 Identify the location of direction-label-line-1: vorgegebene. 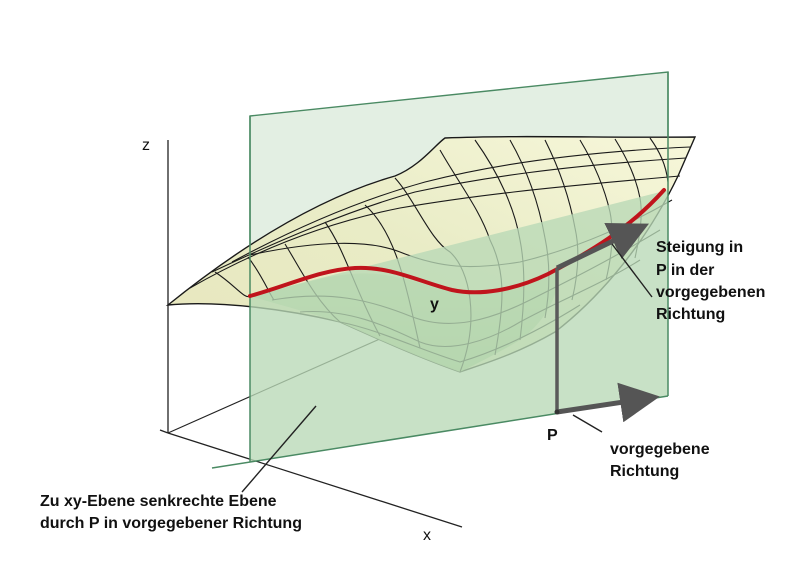
(660, 449).